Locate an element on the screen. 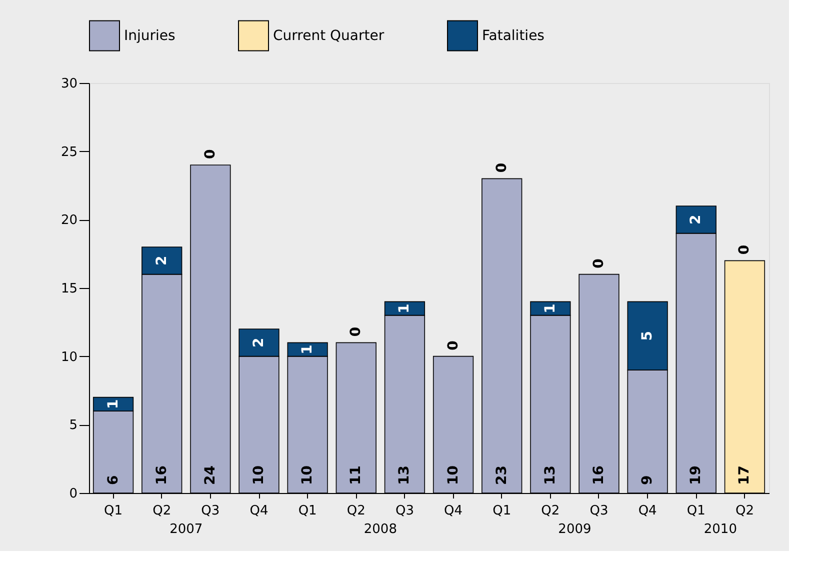  data-label: 19 is located at coordinates (696, 475).